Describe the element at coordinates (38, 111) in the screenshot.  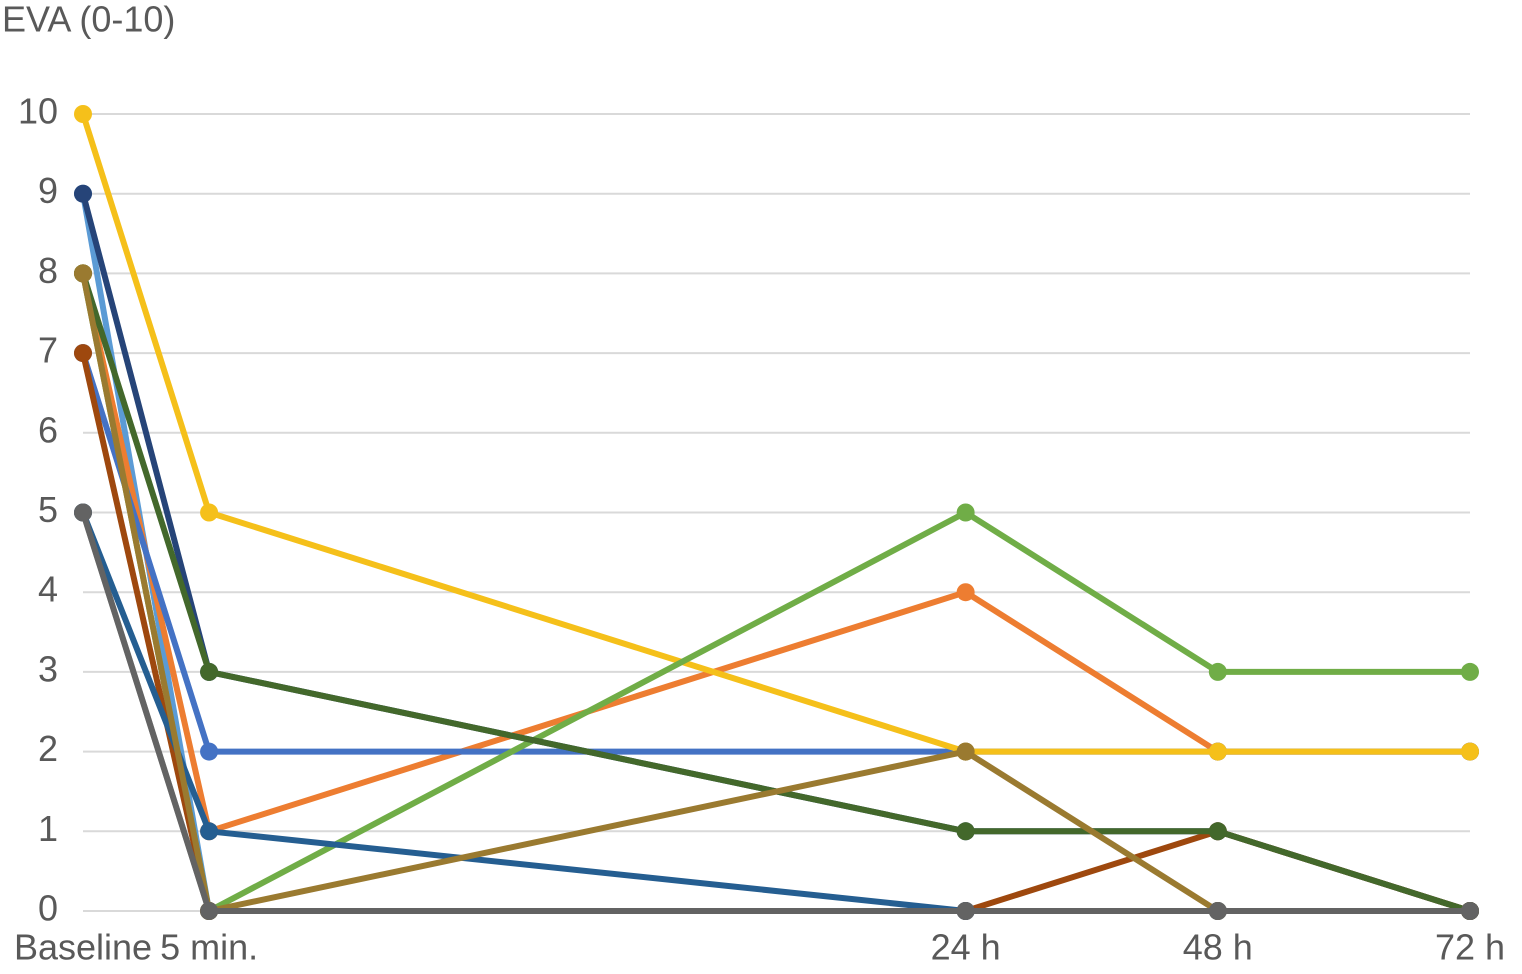
I see `y-tick-label: 10` at that location.